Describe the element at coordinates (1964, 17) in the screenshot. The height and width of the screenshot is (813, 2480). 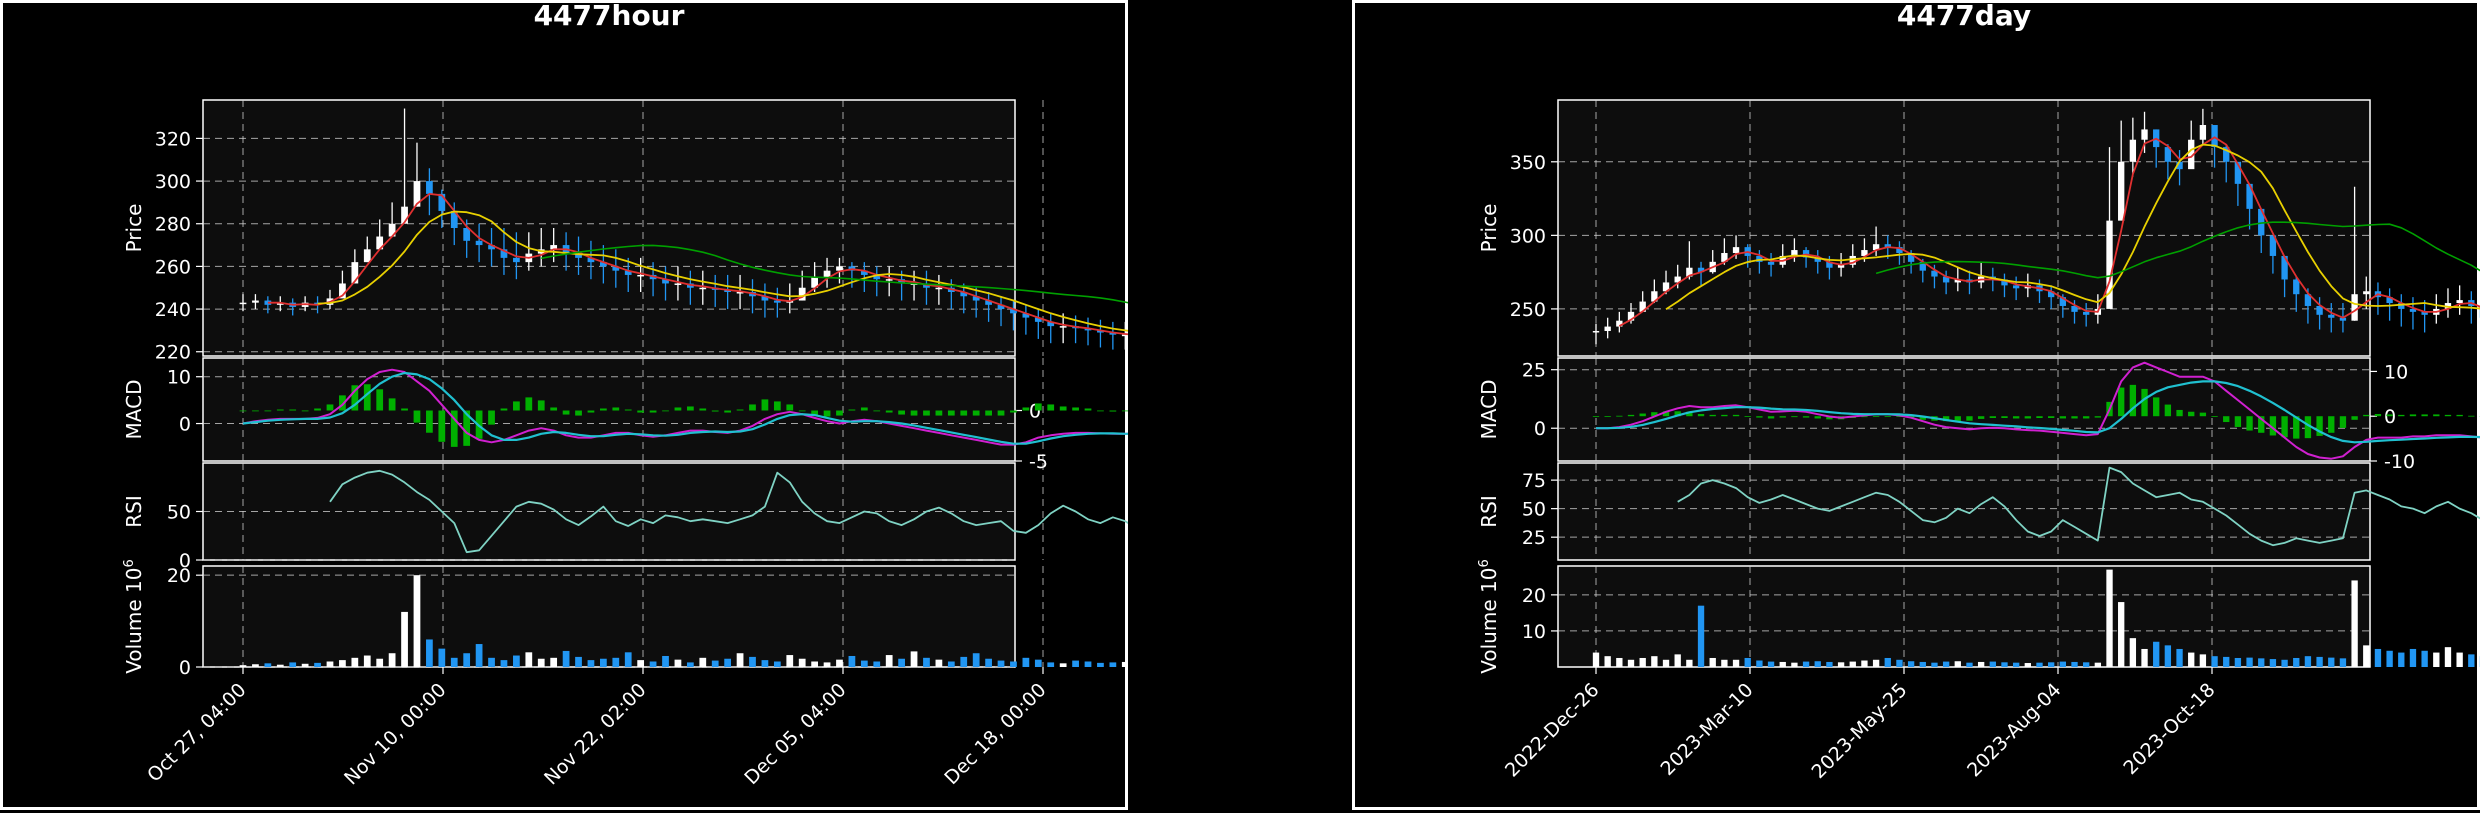
I see `chart-title: 4477day` at that location.